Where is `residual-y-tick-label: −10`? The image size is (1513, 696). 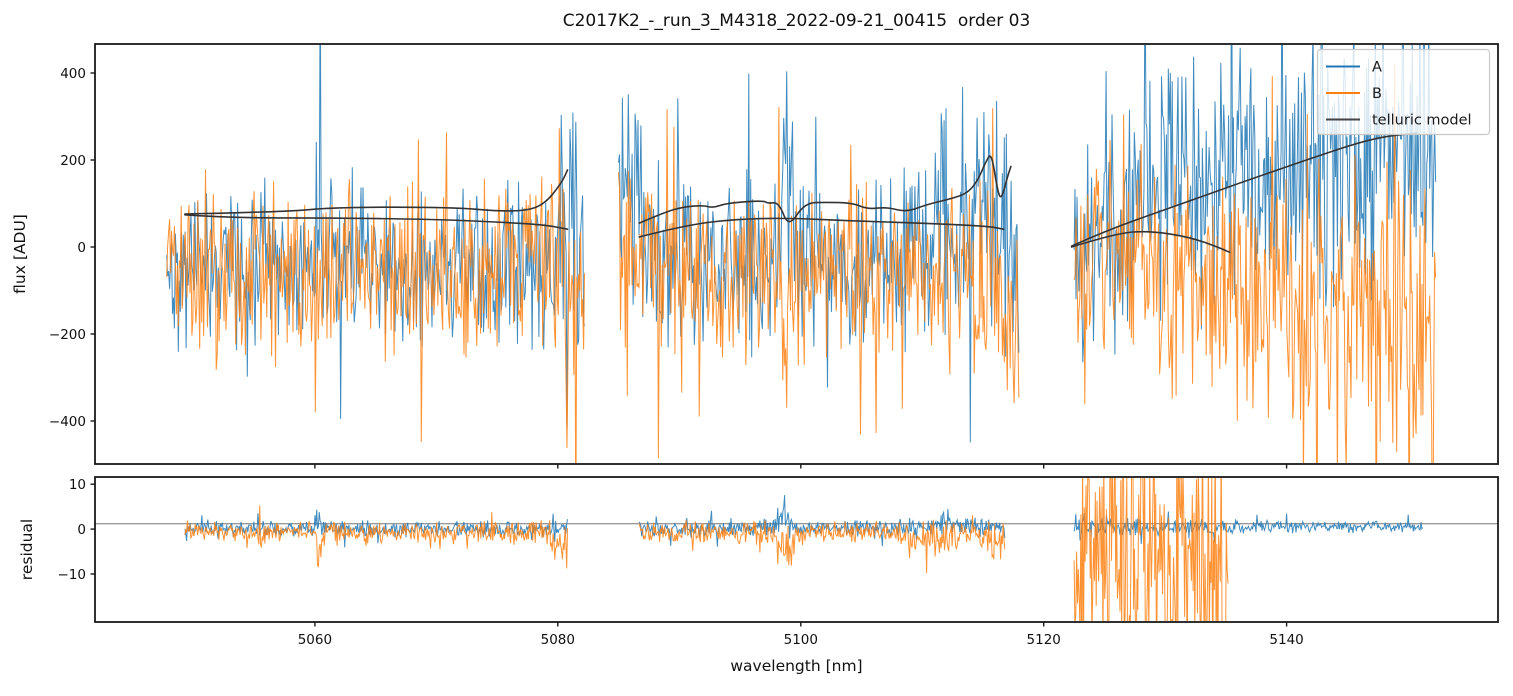
residual-y-tick-label: −10 is located at coordinates (72, 575).